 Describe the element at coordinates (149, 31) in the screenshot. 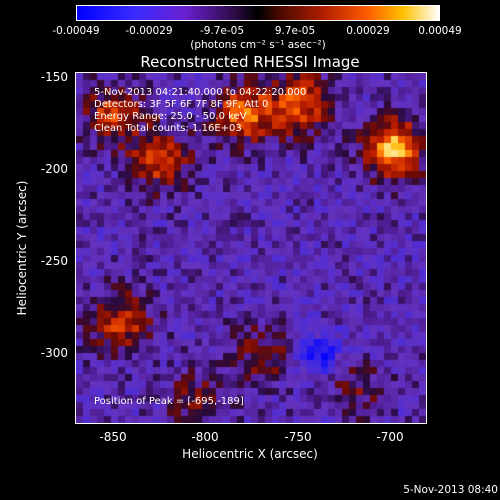

I see `colorbar-tick-label: -0.00029` at that location.